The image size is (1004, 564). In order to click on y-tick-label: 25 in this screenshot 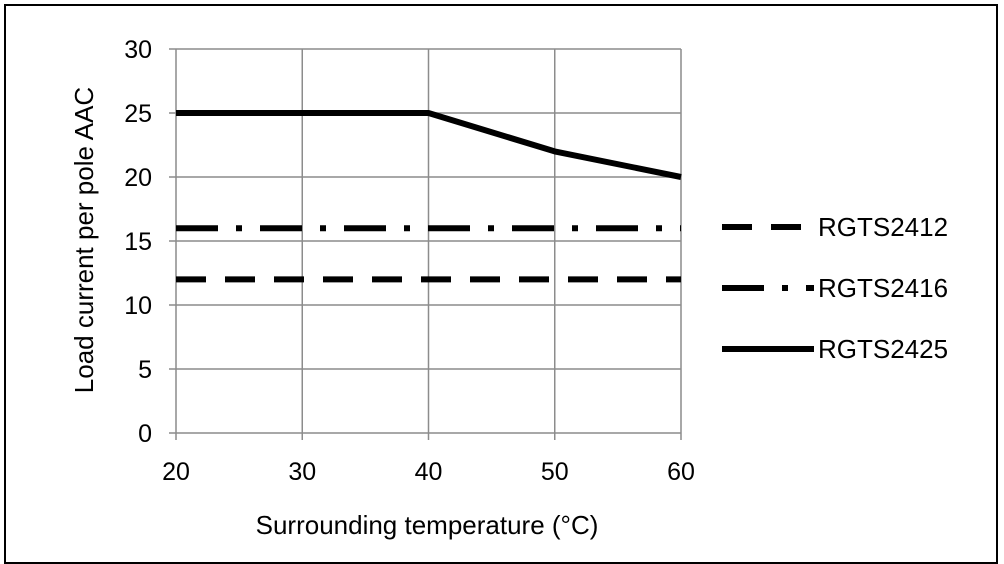, I will do `click(138, 114)`.